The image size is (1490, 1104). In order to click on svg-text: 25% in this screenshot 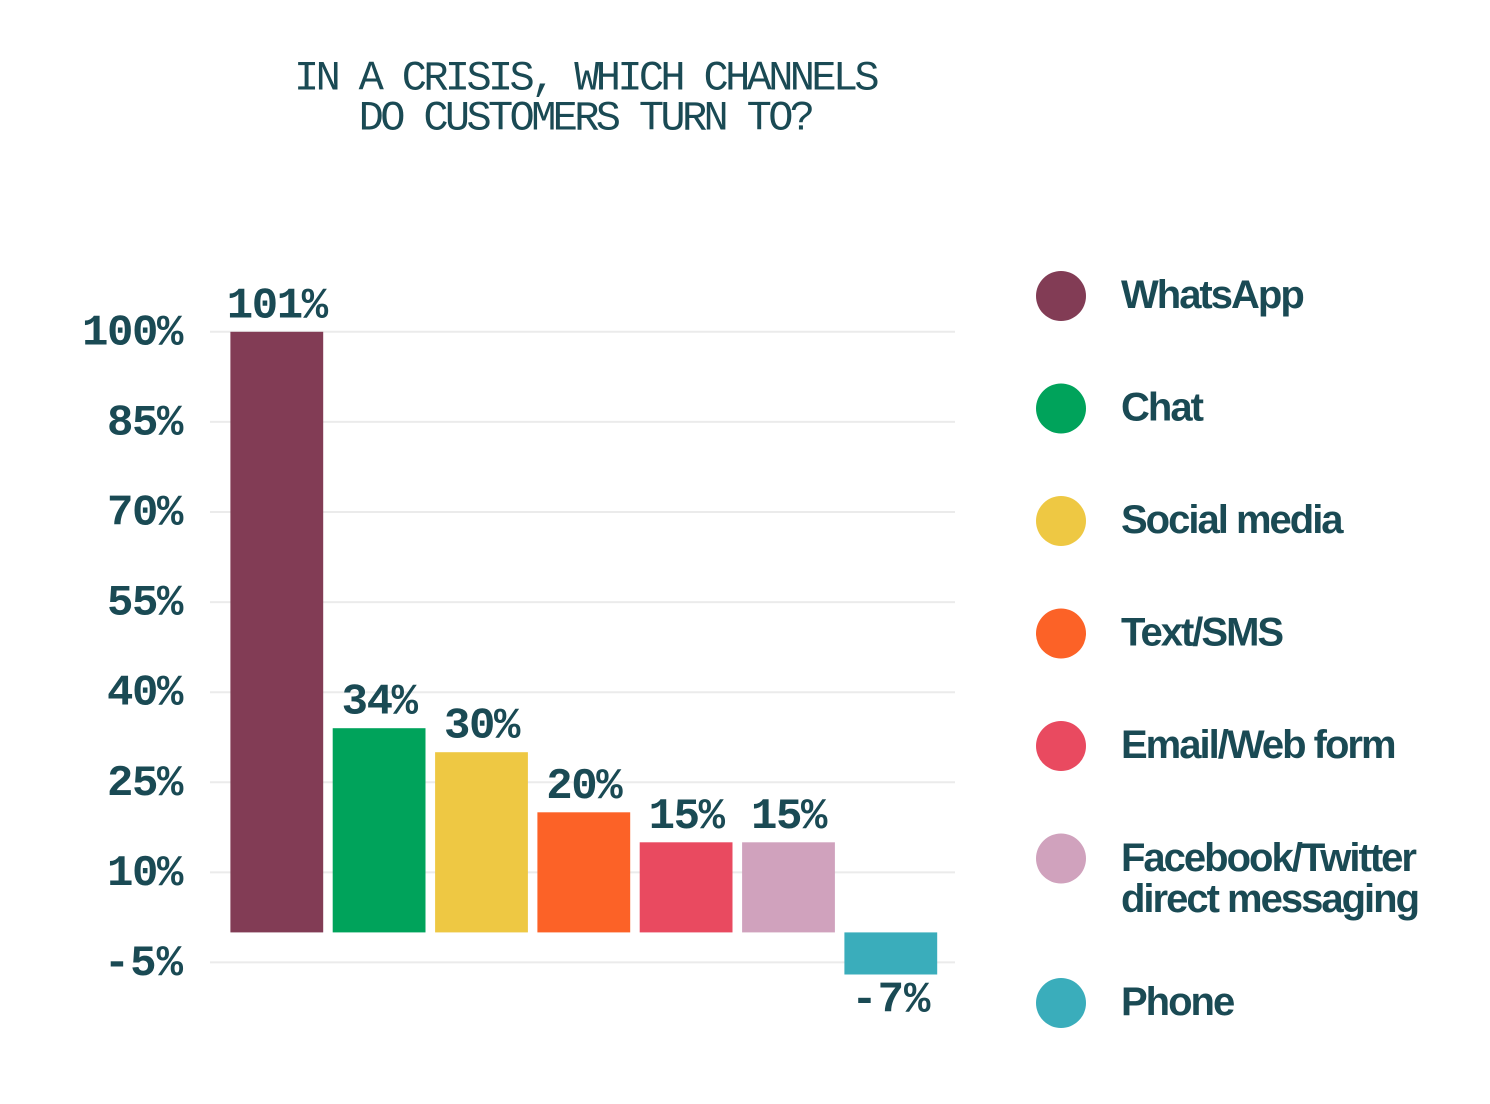, I will do `click(145, 784)`.